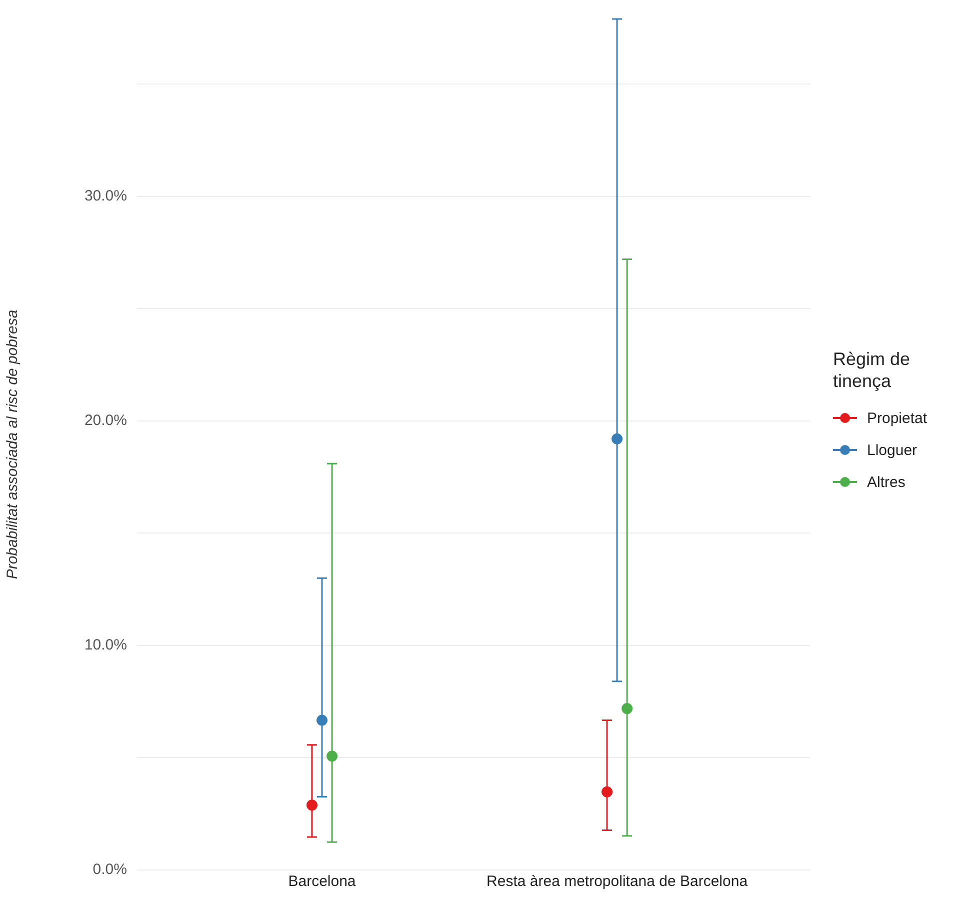  What do you see at coordinates (897, 418) in the screenshot?
I see `legend-label: Propietat` at bounding box center [897, 418].